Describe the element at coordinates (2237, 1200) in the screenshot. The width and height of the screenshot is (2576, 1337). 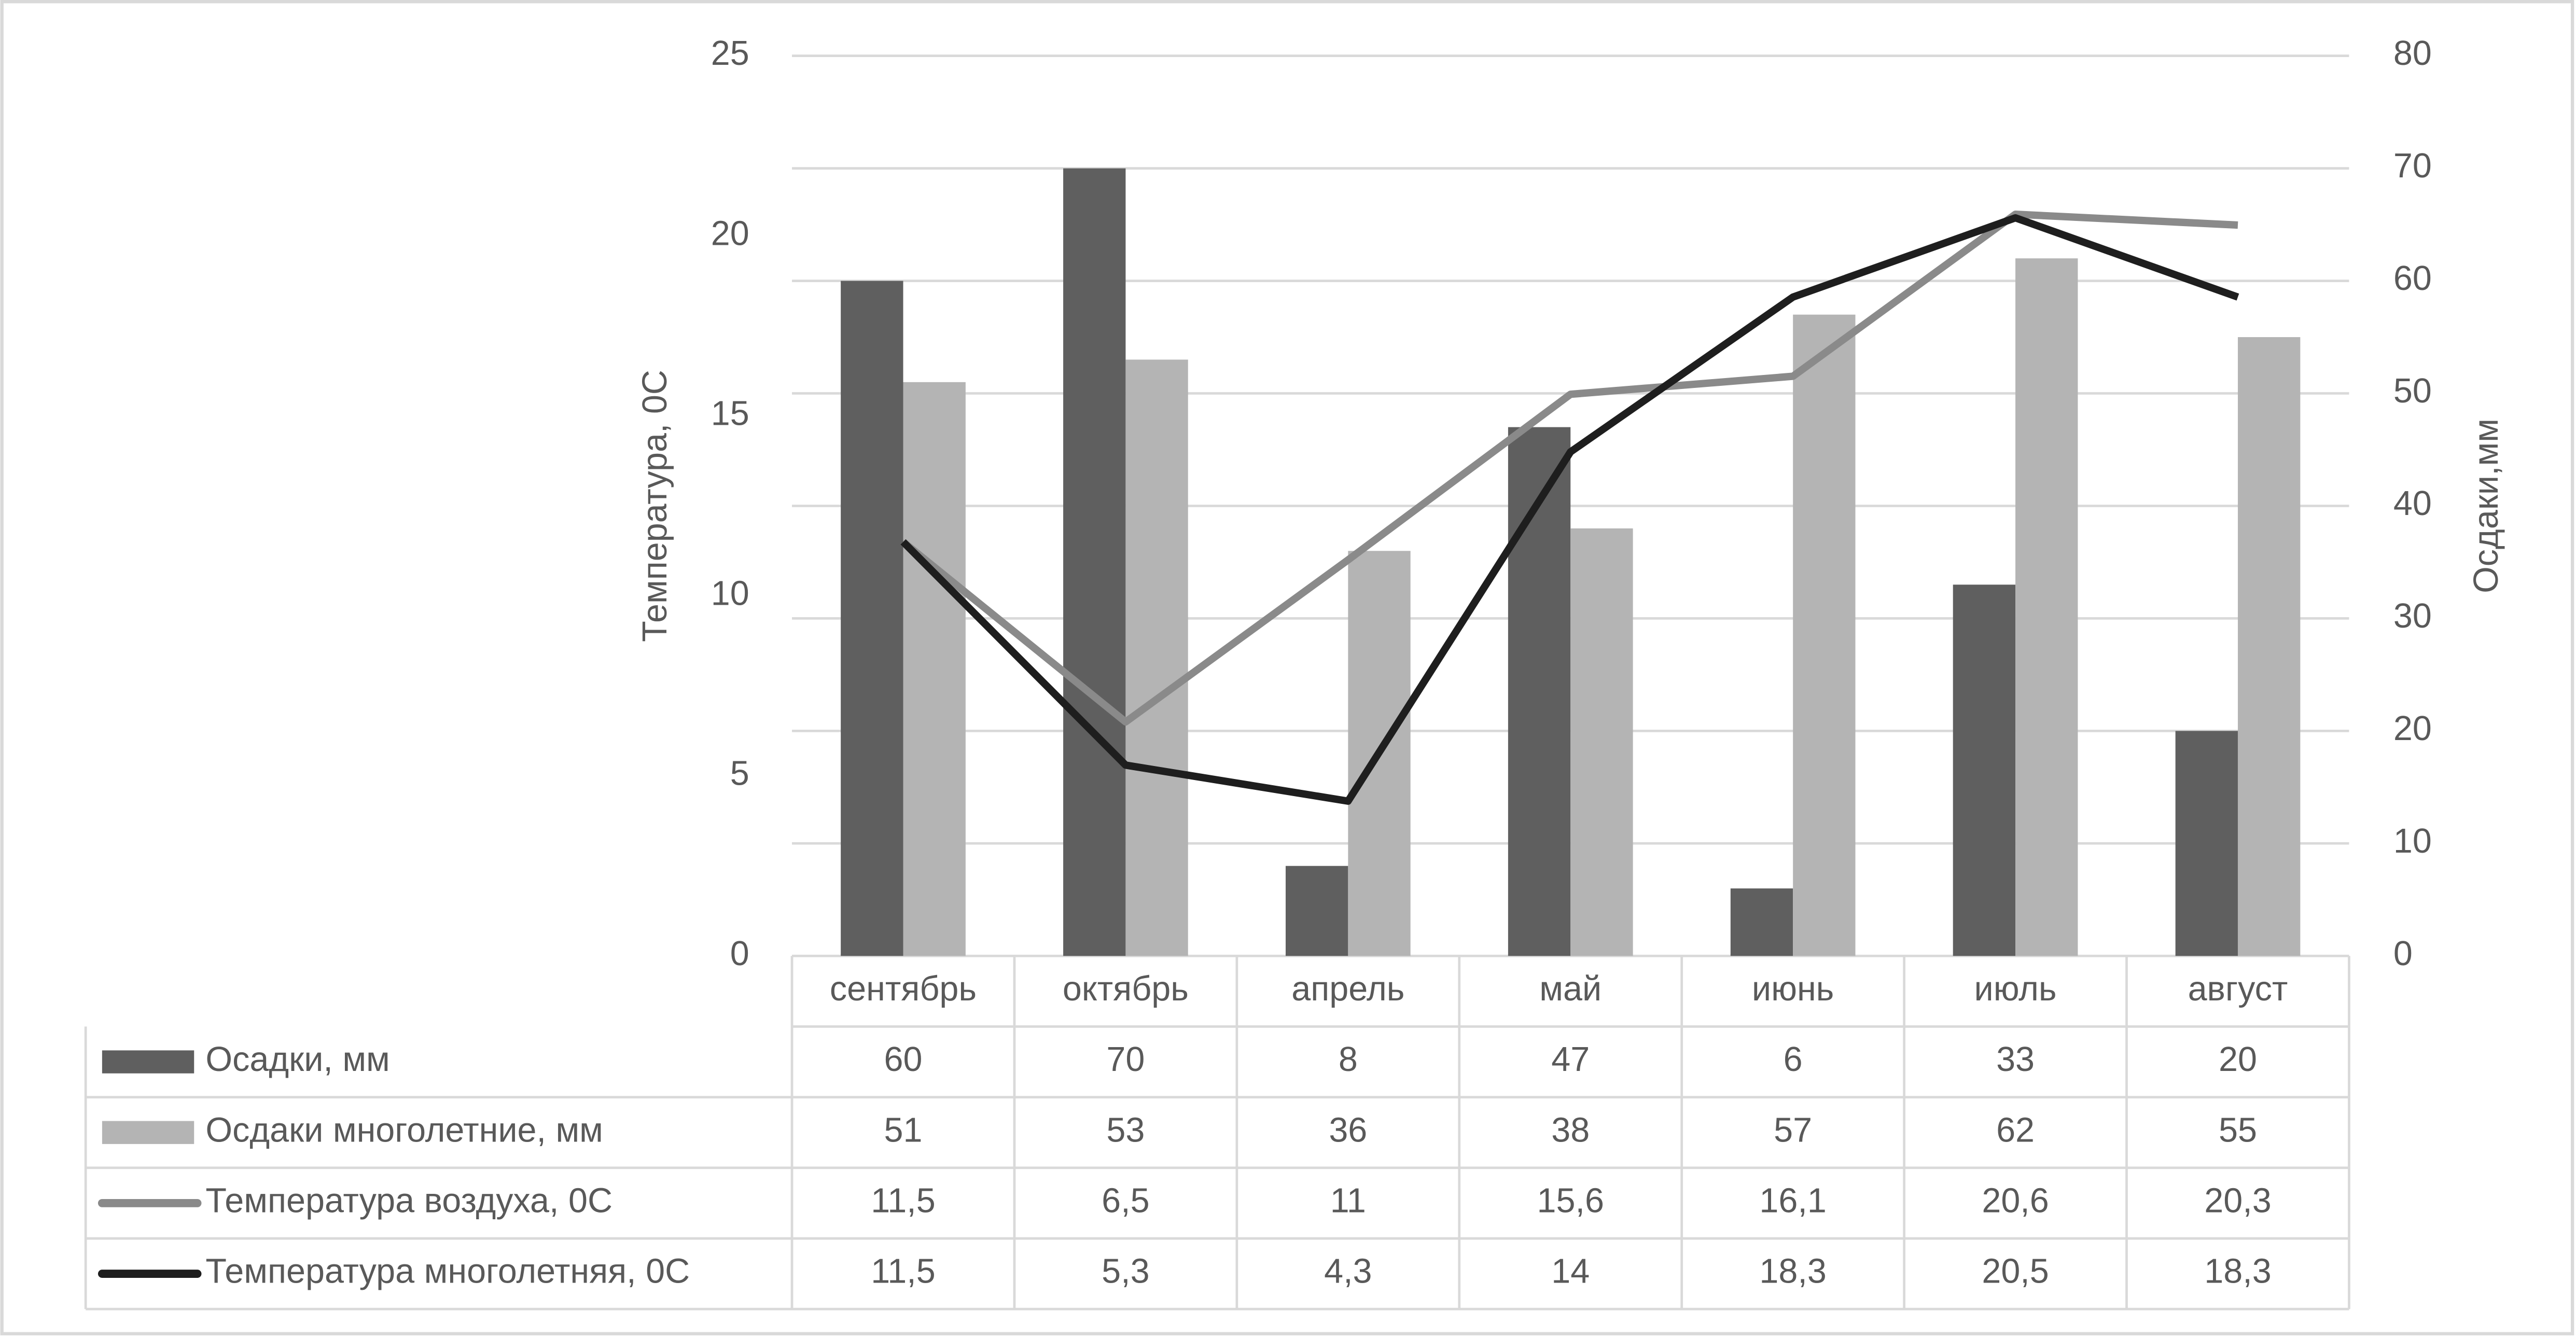
I see `table-value: 20,3` at that location.